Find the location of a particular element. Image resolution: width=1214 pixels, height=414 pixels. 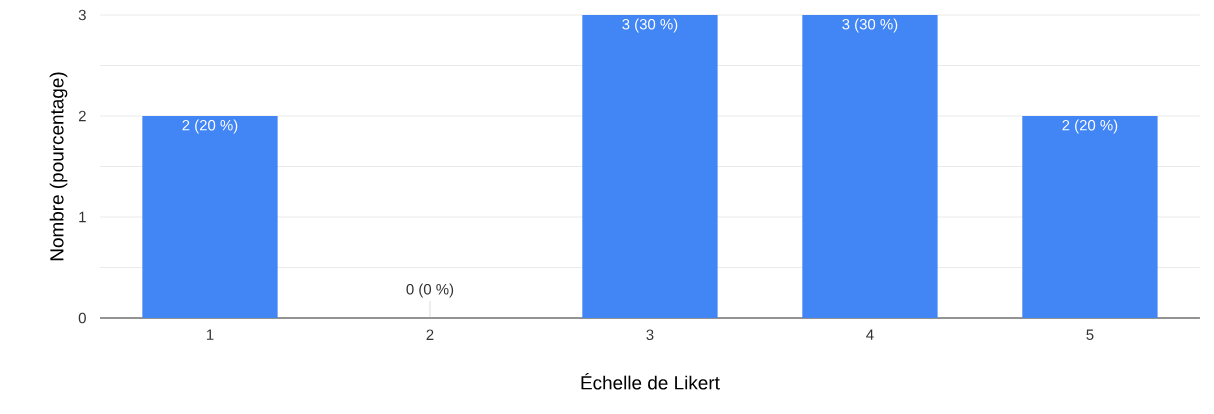

data-label: 0 (0 %) is located at coordinates (430, 290).